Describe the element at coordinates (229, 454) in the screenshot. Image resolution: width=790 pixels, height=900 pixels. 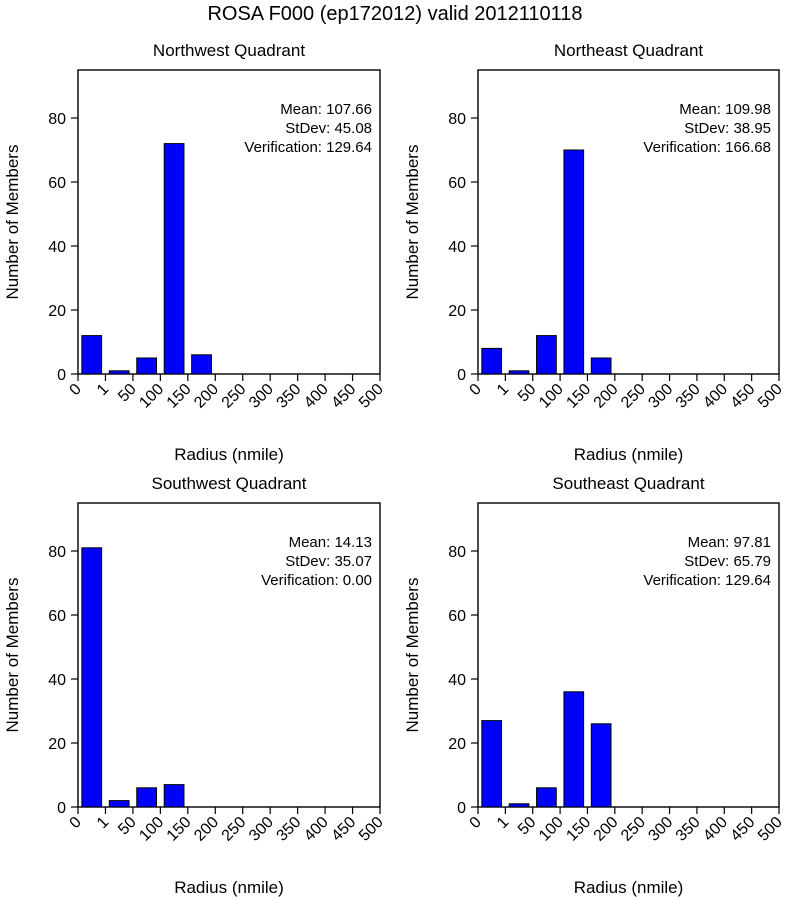
I see `northwest-x-axis-label: Radius (nmile)` at that location.